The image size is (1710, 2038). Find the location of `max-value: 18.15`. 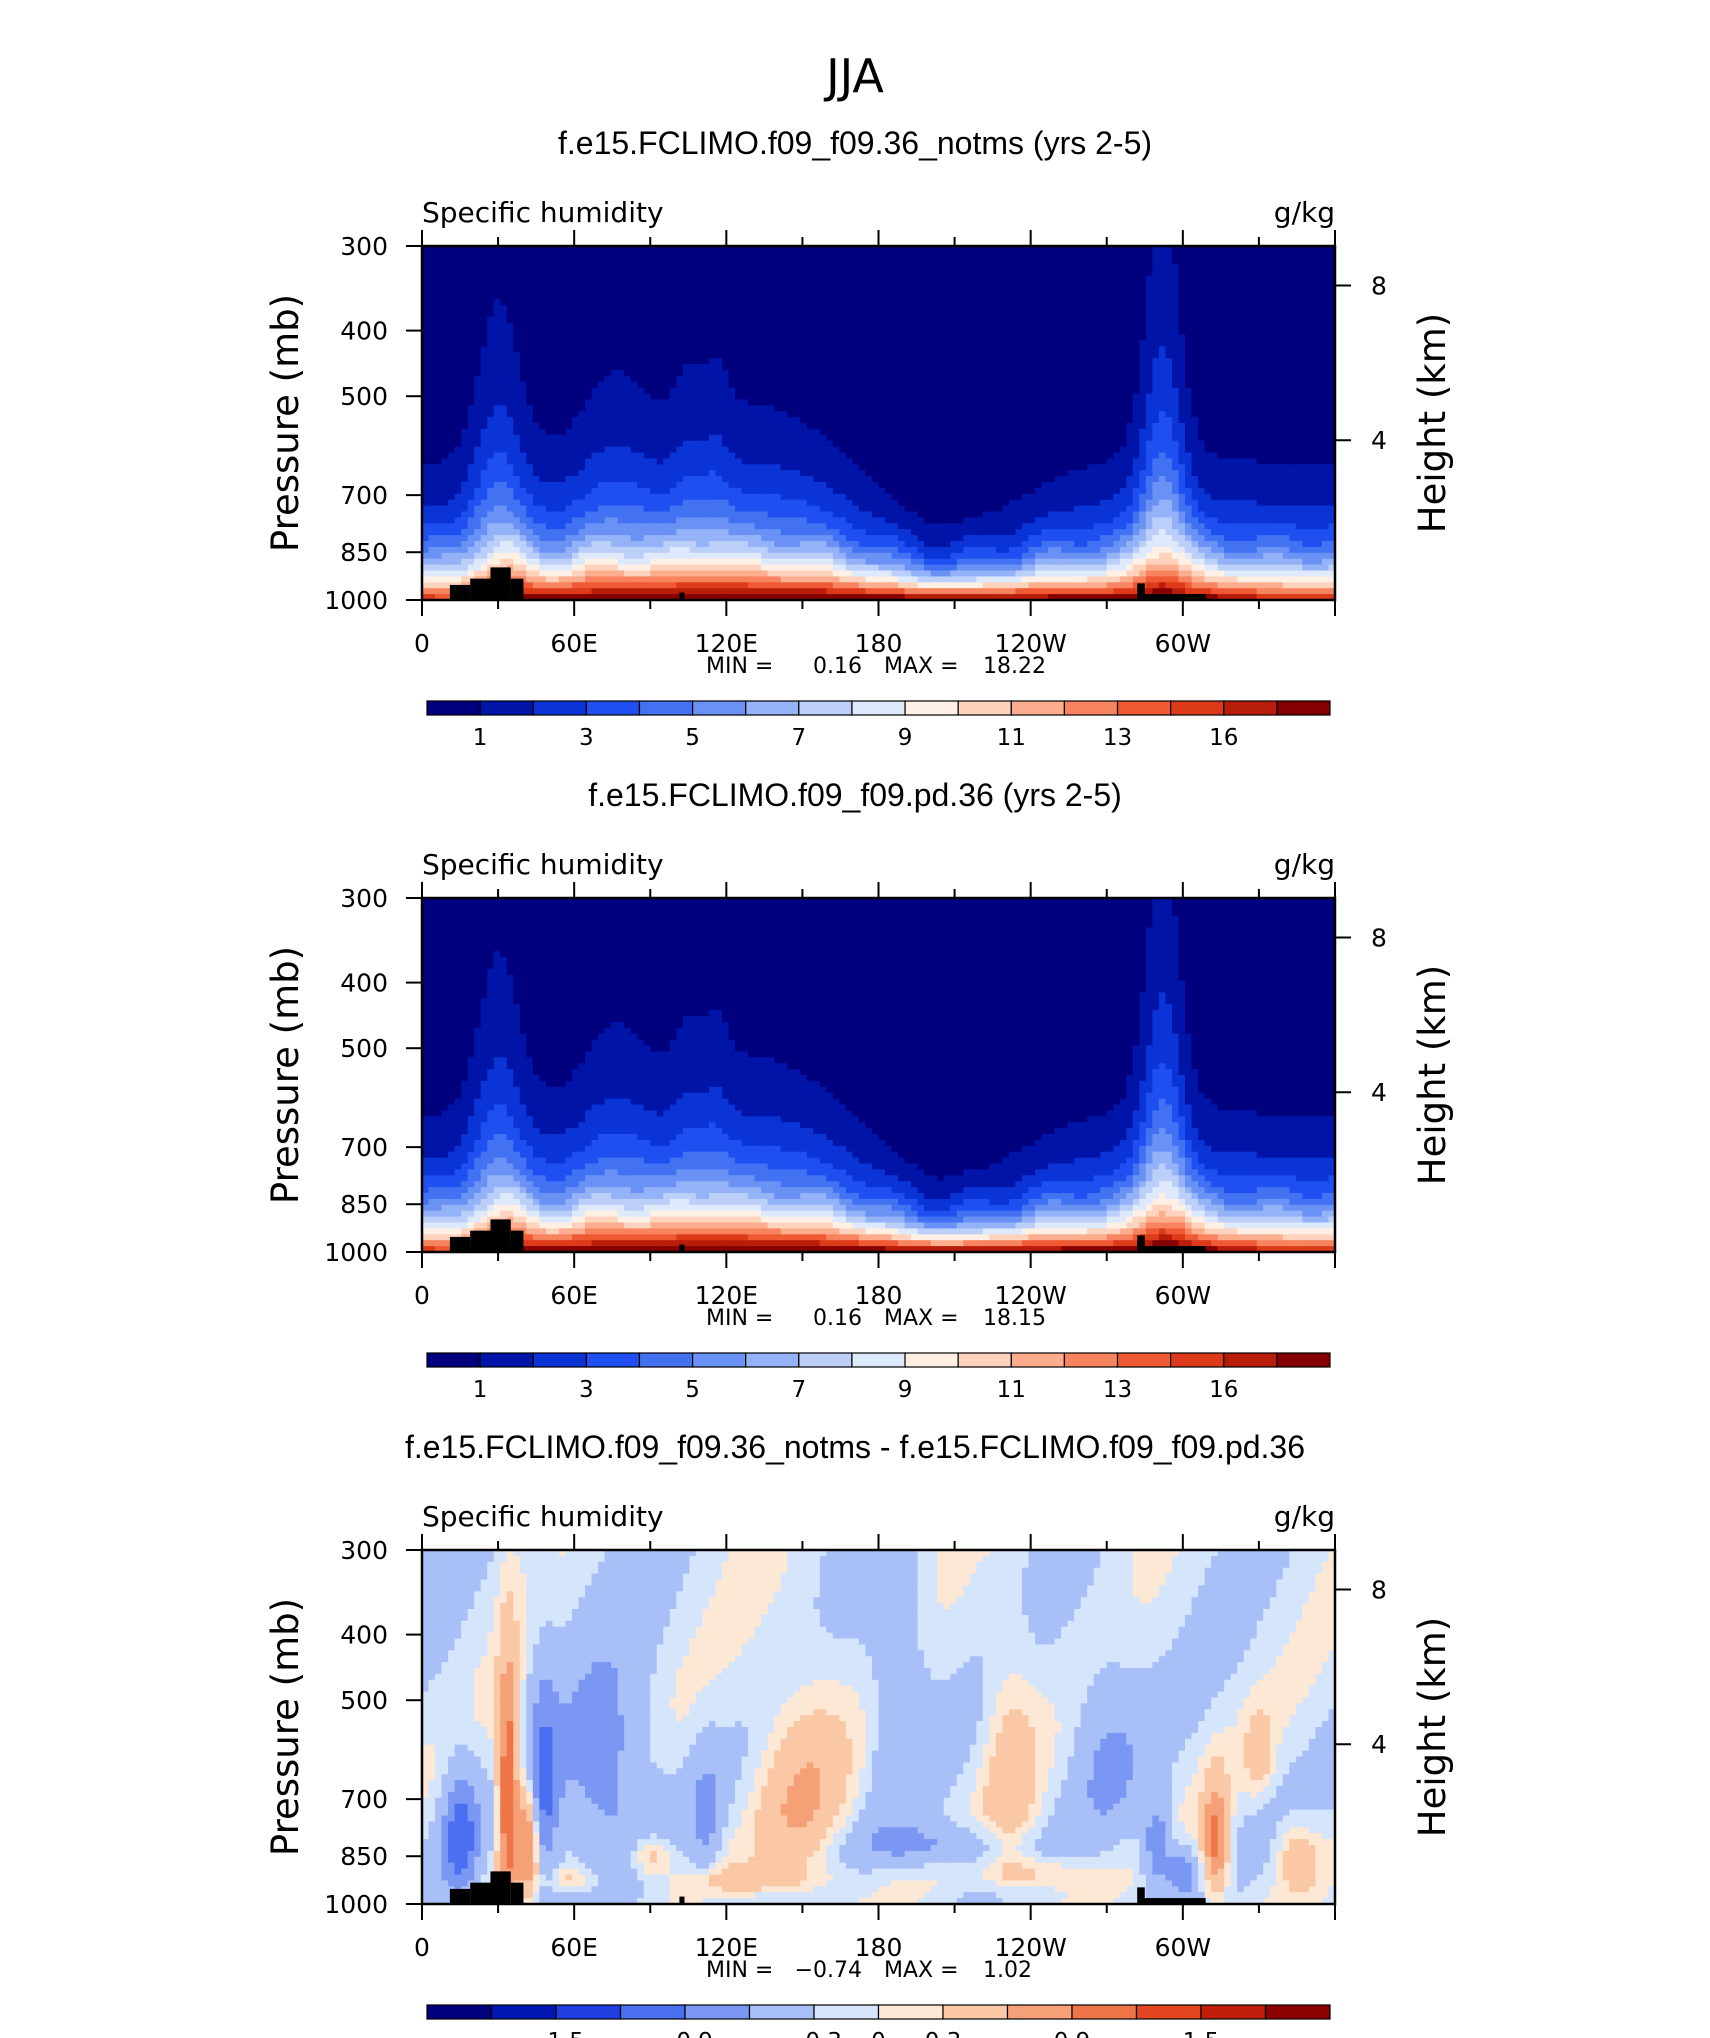

max-value: 18.15 is located at coordinates (1014, 1318).